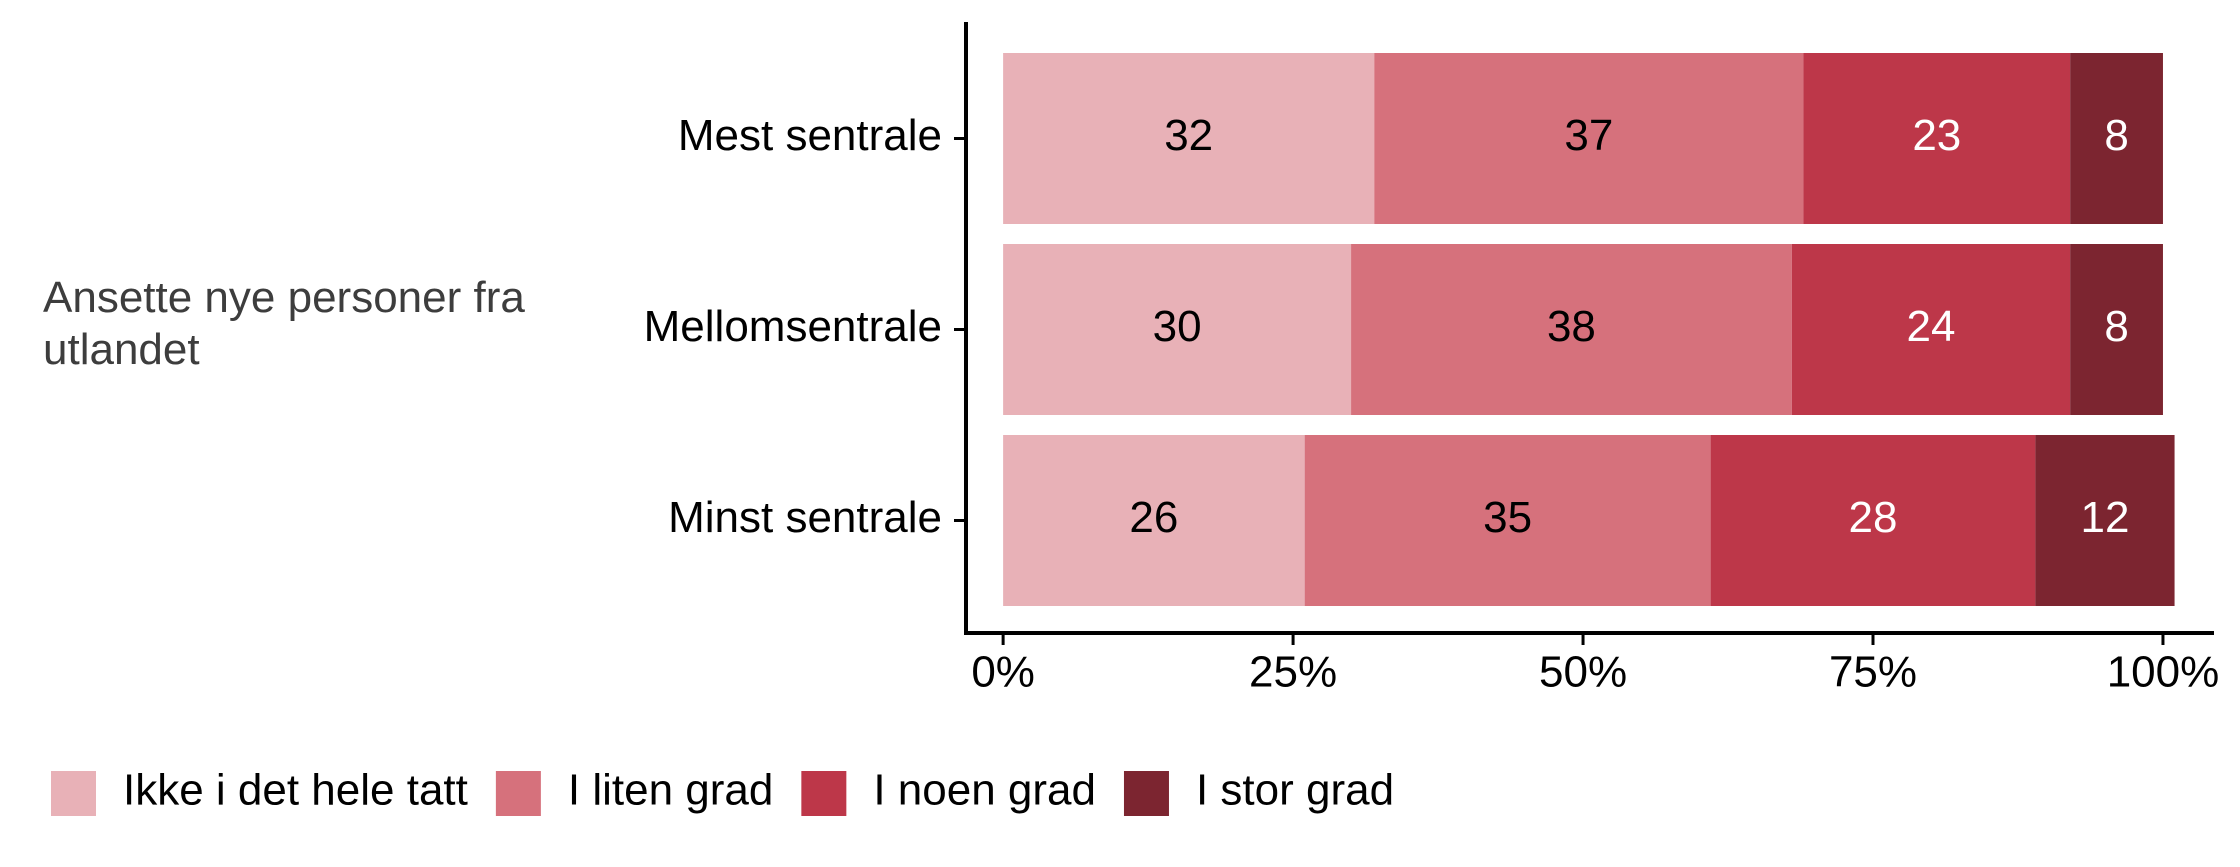 Image resolution: width=2240 pixels, height=867 pixels. I want to click on bar-value-label: 35, so click(1507, 517).